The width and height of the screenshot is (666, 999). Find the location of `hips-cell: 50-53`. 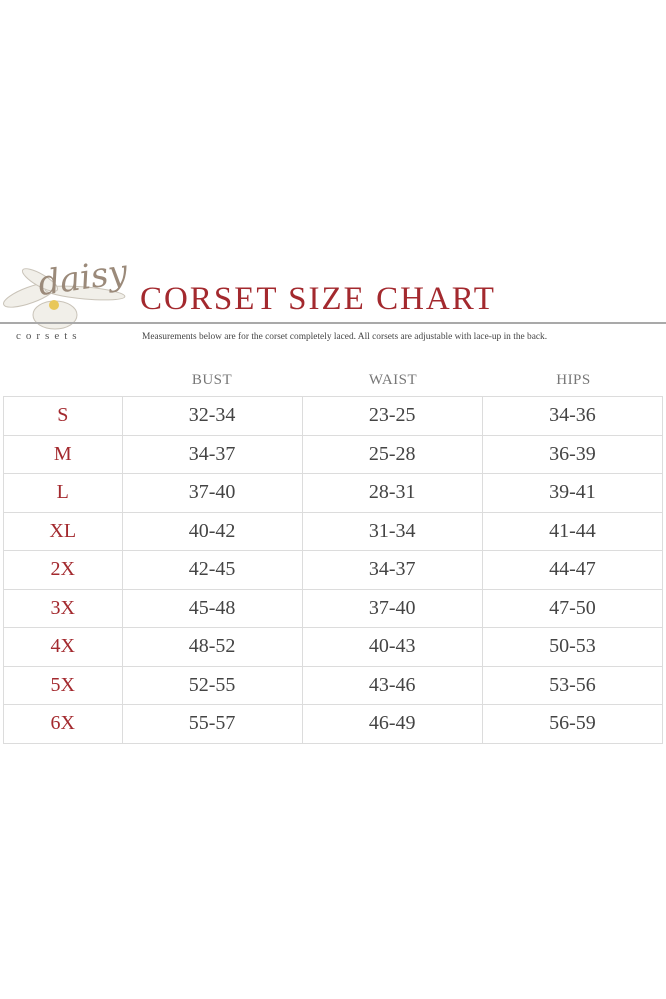

hips-cell: 50-53 is located at coordinates (572, 647).